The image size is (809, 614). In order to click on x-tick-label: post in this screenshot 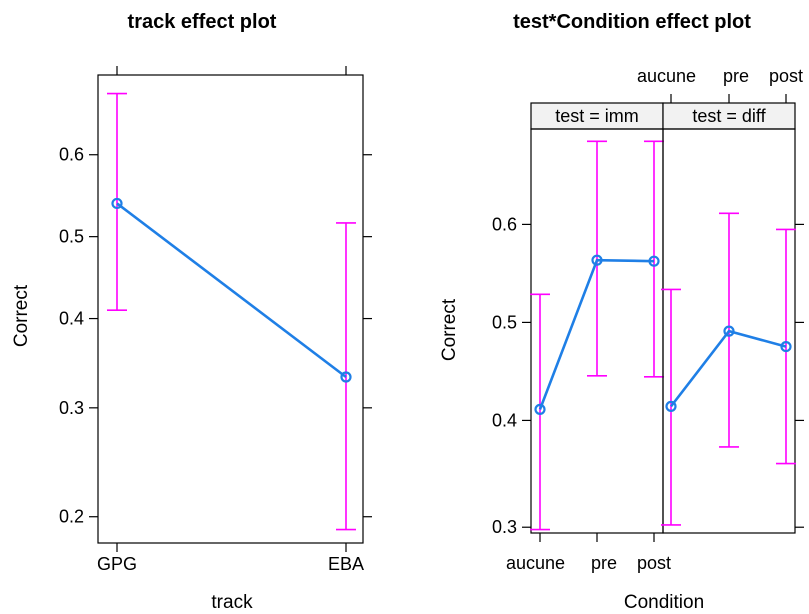, I will do `click(654, 563)`.